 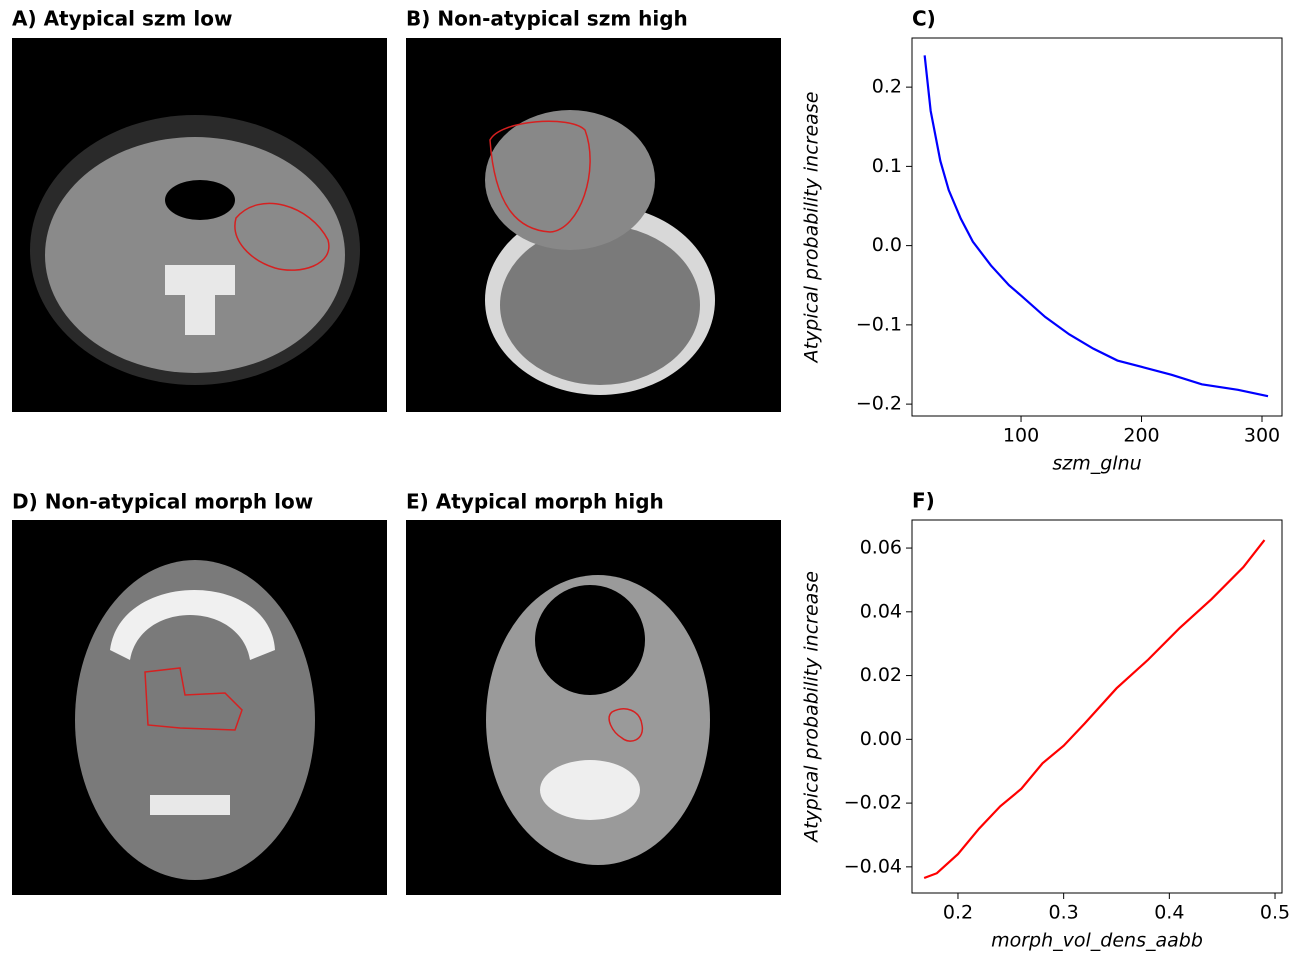 What do you see at coordinates (1064, 913) in the screenshot?
I see `x-tick-label: 0.3` at bounding box center [1064, 913].